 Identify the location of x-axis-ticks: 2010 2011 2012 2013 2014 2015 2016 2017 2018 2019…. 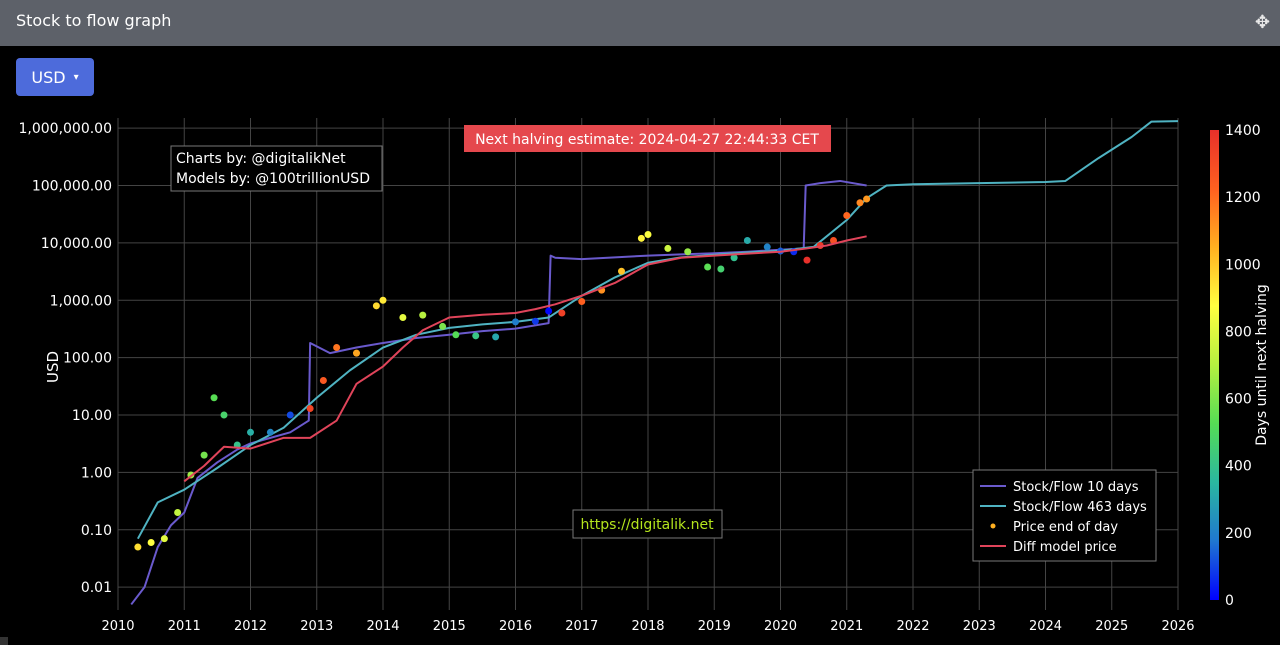
(647, 626).